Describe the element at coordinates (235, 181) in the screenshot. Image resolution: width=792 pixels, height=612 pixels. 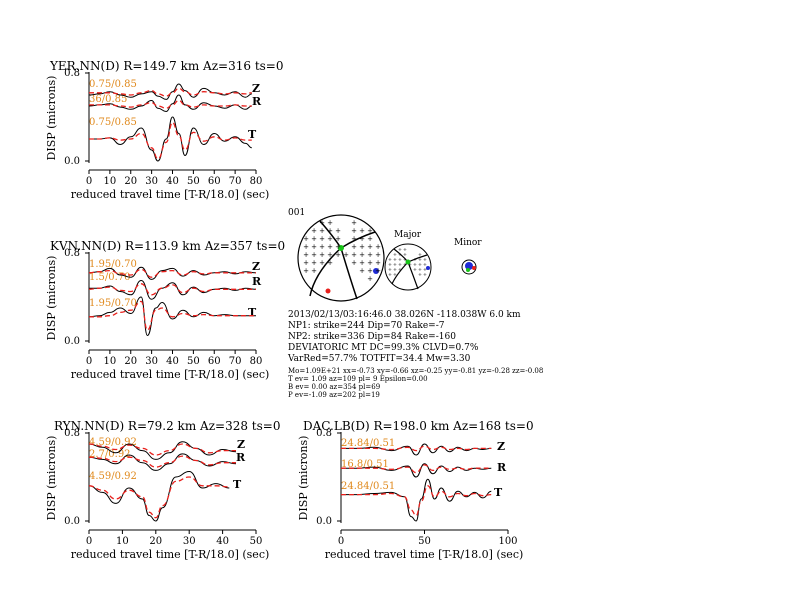
I see `x-tick-label: 70` at that location.